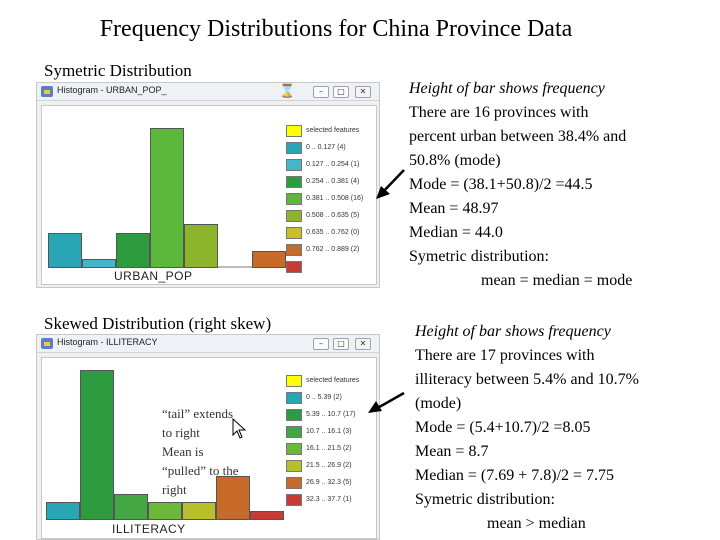 Image resolution: width=720 pixels, height=540 pixels. Describe the element at coordinates (333, 215) in the screenshot. I see `legend-label: 0.508 .. 0.635 (5)` at that location.